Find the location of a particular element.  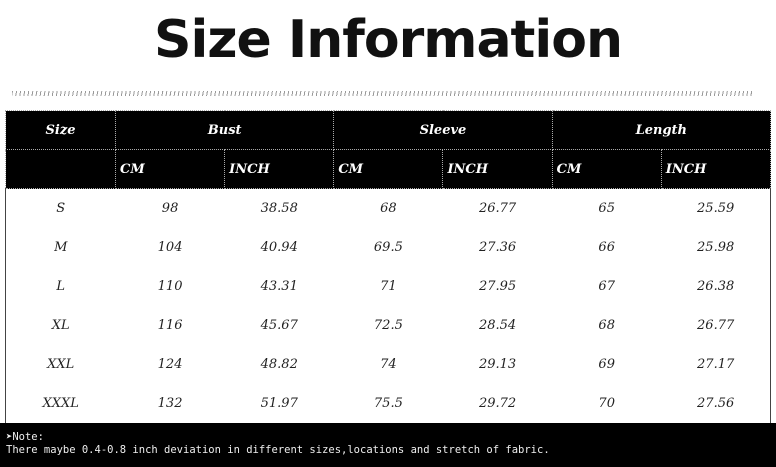

value-cell: 40.94 is located at coordinates (279, 247).